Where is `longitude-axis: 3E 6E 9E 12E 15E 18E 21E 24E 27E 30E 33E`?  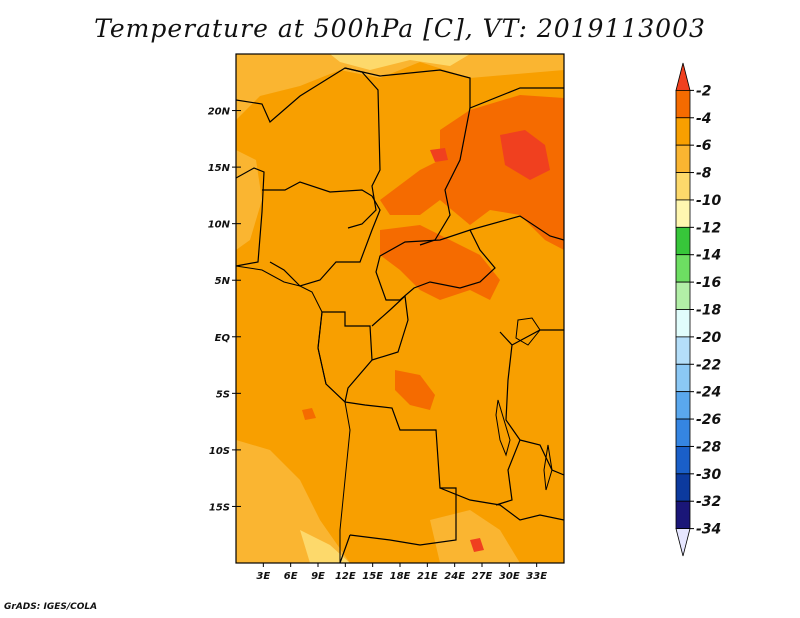
longitude-axis: 3E 6E 9E 12E 15E 18E 21E 24E 27E 30E 33E is located at coordinates (401, 572).